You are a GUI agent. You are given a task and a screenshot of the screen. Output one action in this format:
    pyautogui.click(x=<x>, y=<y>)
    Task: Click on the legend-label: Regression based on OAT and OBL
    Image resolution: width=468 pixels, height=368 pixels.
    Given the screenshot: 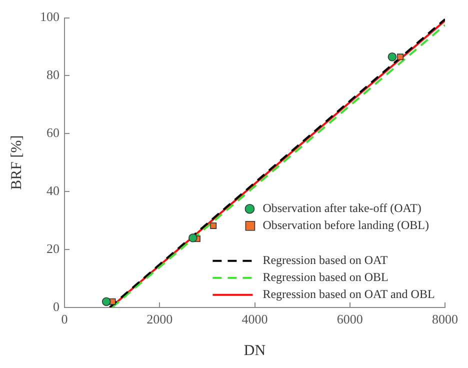 What is the action you would take?
    pyautogui.click(x=348, y=294)
    